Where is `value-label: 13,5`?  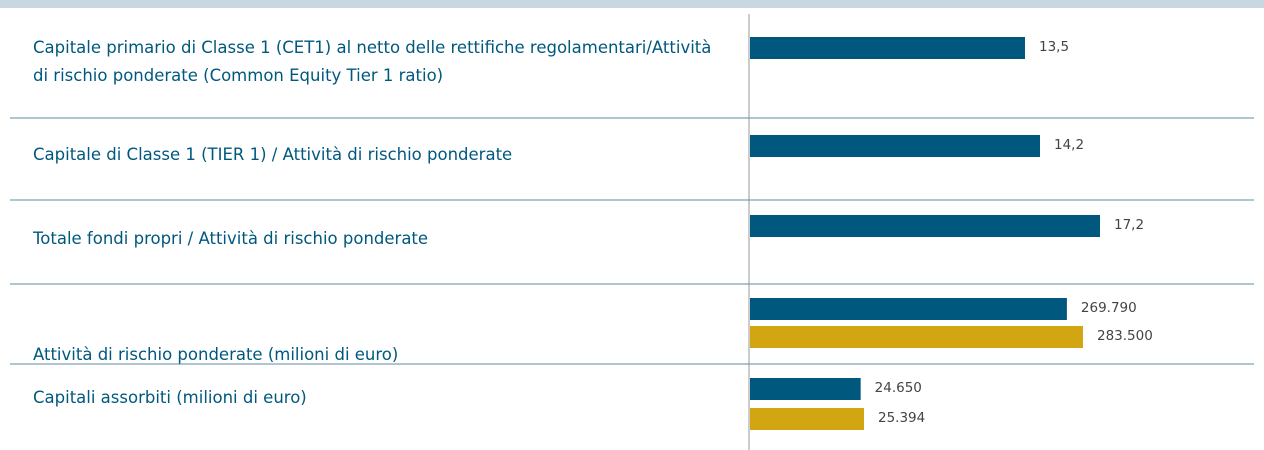 value-label: 13,5 is located at coordinates (1054, 47).